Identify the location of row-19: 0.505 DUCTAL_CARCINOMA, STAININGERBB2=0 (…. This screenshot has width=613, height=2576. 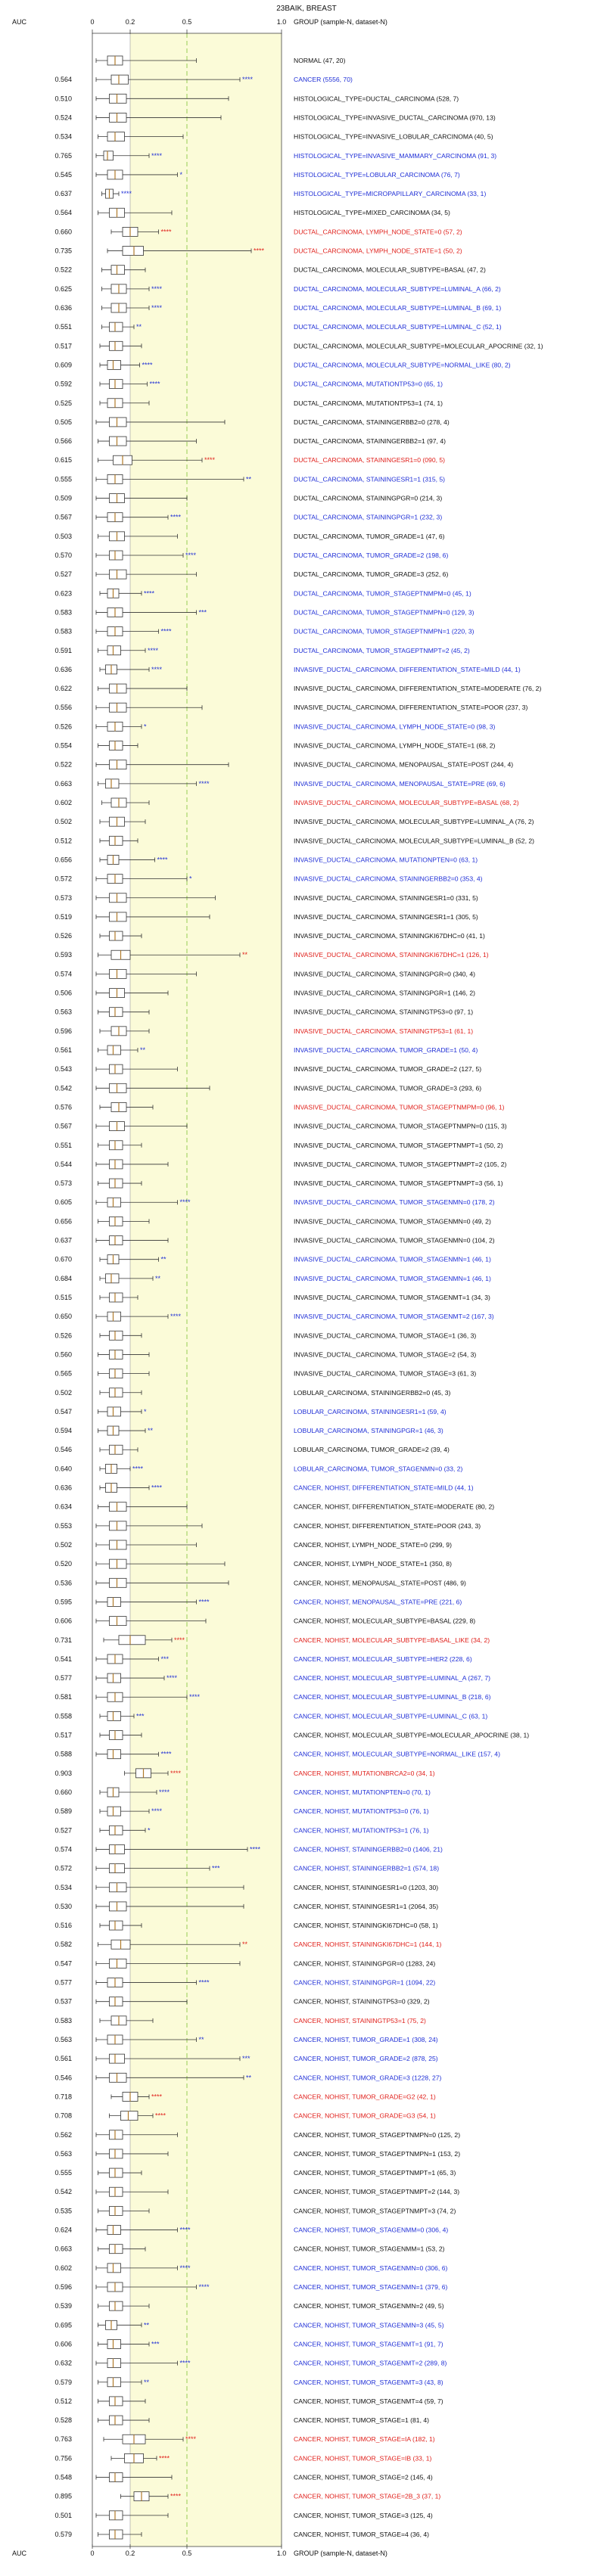
(252, 422).